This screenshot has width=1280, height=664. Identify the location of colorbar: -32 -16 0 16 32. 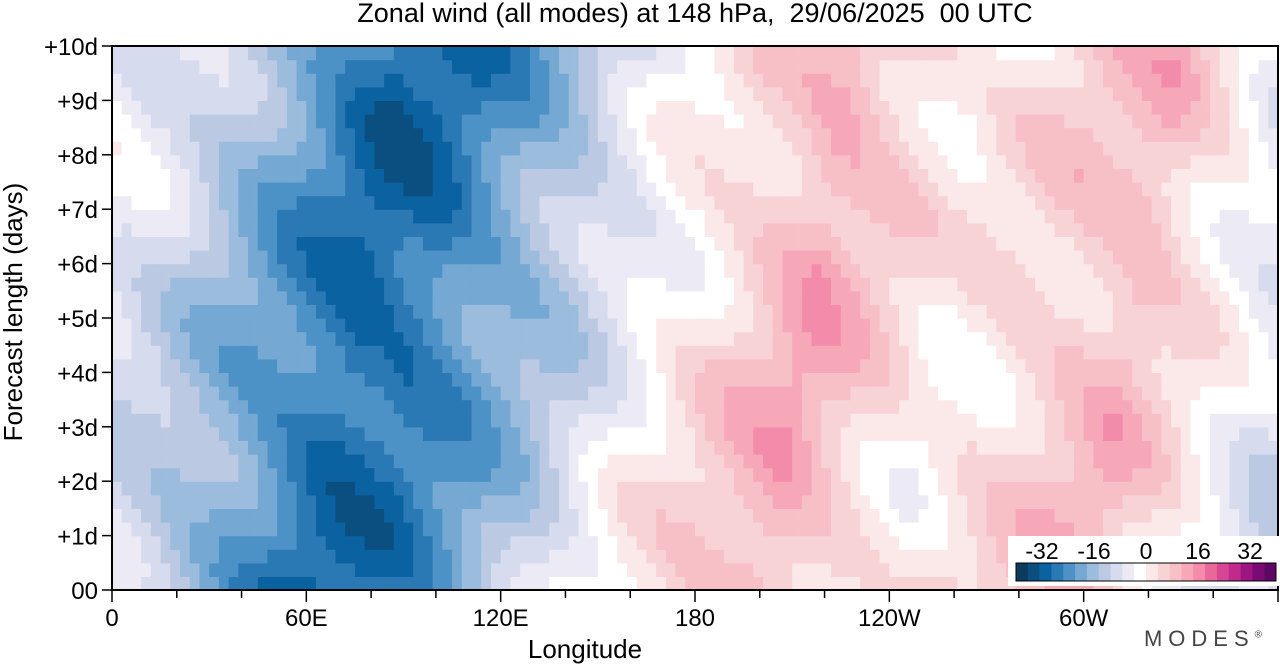
(1144, 561).